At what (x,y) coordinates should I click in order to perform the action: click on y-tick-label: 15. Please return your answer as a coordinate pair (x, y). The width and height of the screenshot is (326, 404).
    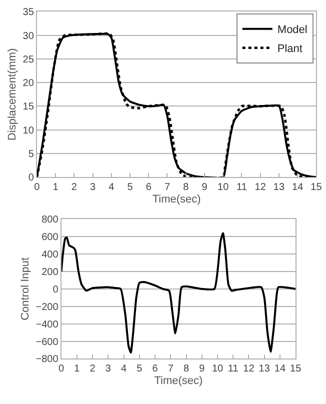
    Looking at the image, I should click on (28, 107).